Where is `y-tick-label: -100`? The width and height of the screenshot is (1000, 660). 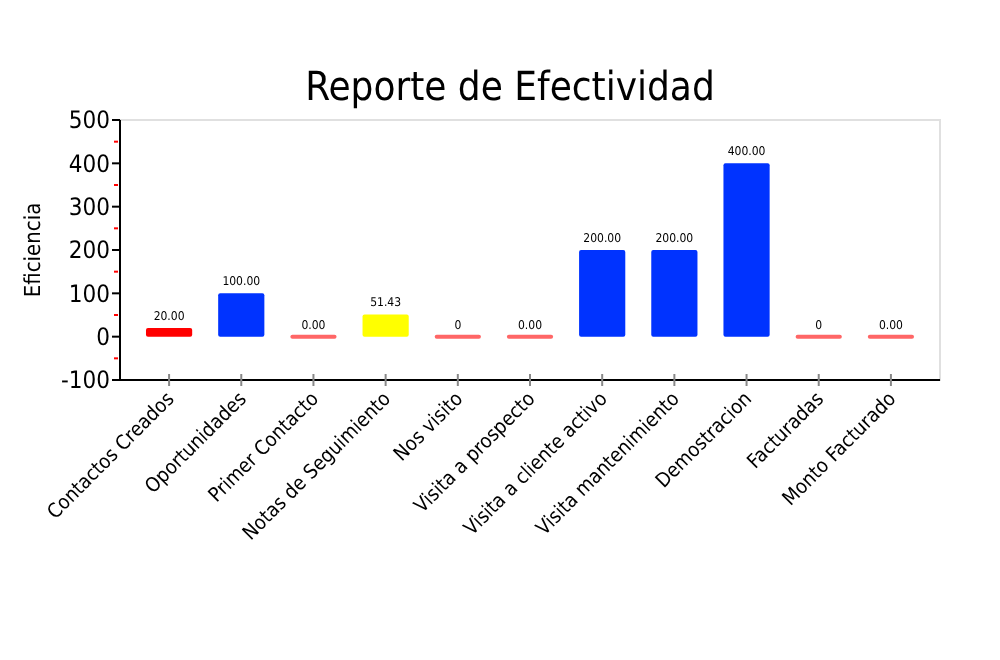
y-tick-label: -100 is located at coordinates (86, 380).